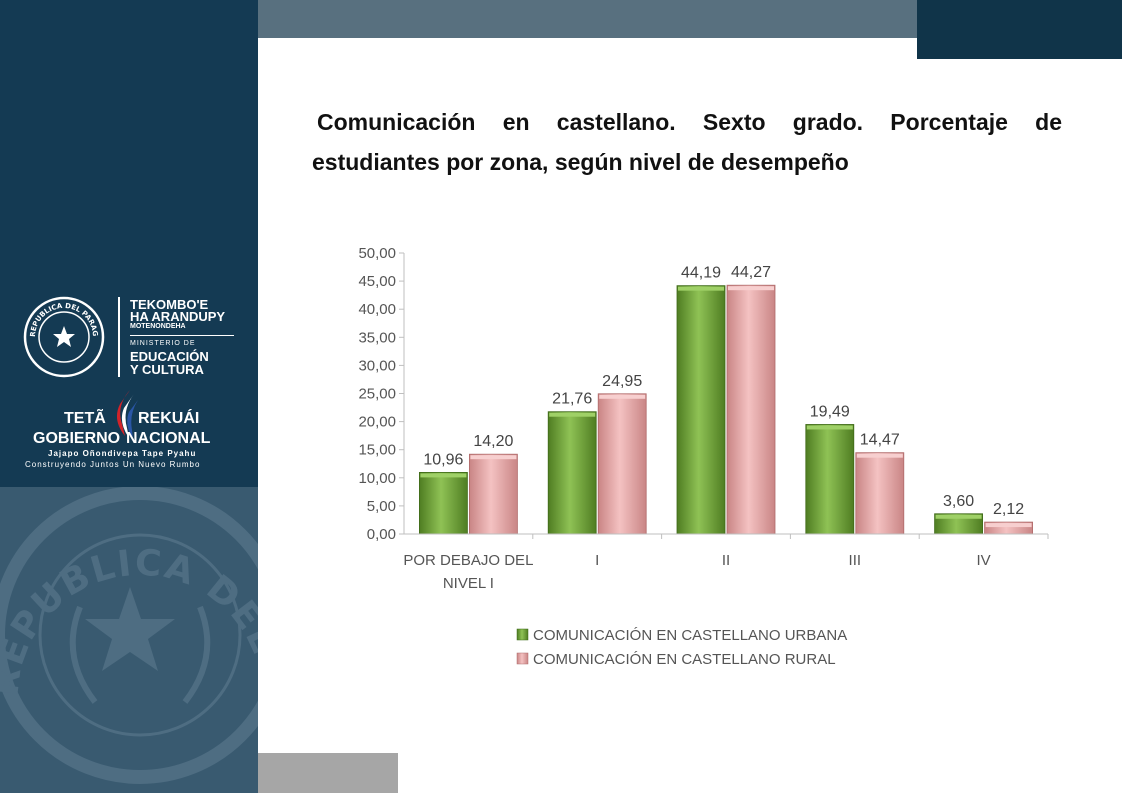 Image resolution: width=1122 pixels, height=793 pixels. I want to click on data-label: 21,76, so click(572, 399).